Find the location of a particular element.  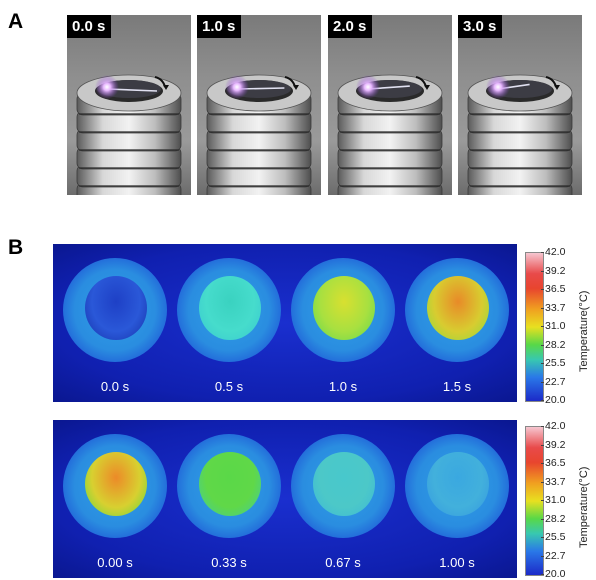

colorbar-title-cooling: Temperature(°C) is located at coordinates (584, 507).